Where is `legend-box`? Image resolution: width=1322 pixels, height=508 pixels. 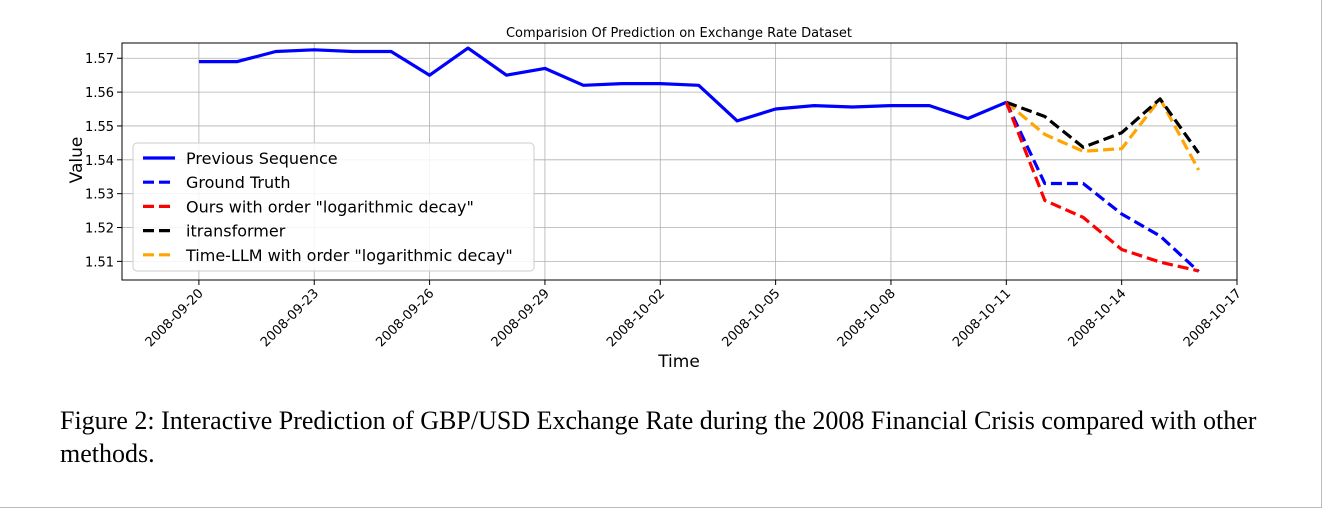 legend-box is located at coordinates (333, 207).